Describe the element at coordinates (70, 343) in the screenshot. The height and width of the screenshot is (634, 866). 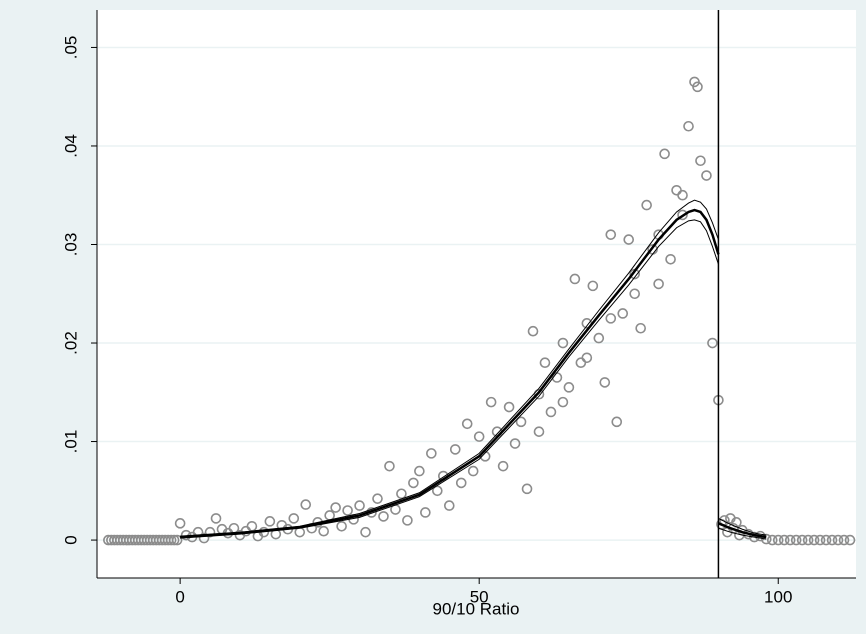
I see `y-tick-label: .02` at that location.